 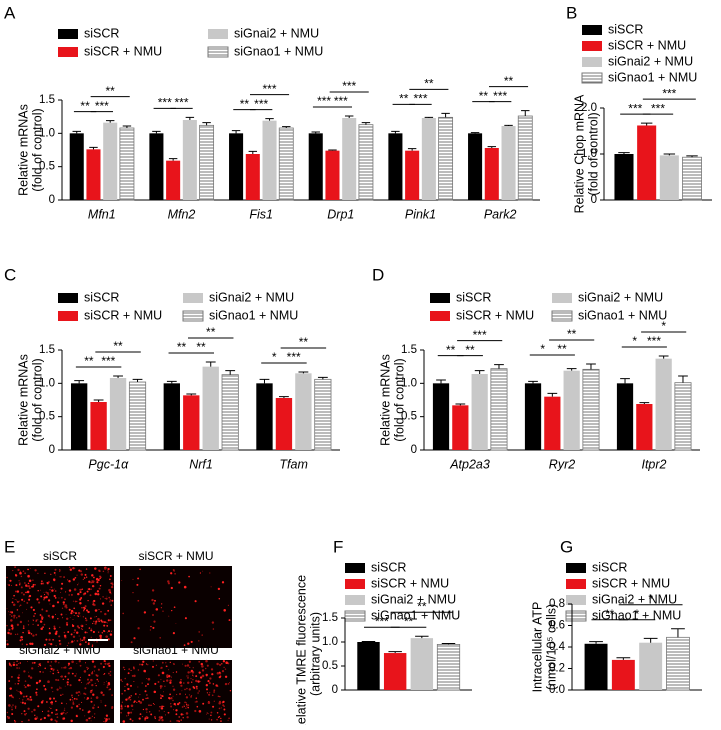 I want to click on y-tick-label: 0.6, so click(x=557, y=626).